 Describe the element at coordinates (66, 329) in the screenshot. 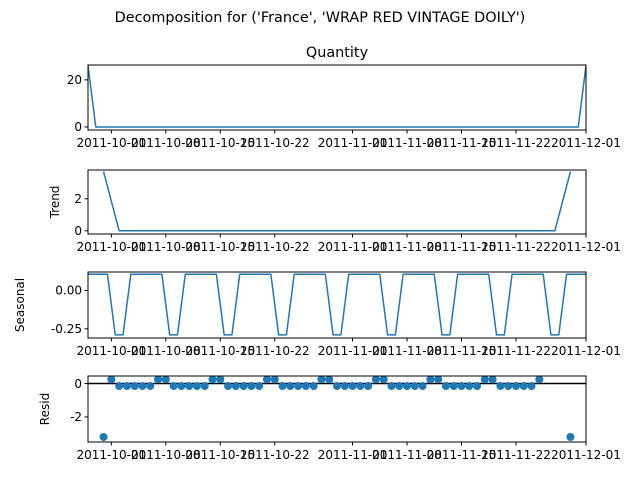

I see `y-tick-label: -0.25` at that location.